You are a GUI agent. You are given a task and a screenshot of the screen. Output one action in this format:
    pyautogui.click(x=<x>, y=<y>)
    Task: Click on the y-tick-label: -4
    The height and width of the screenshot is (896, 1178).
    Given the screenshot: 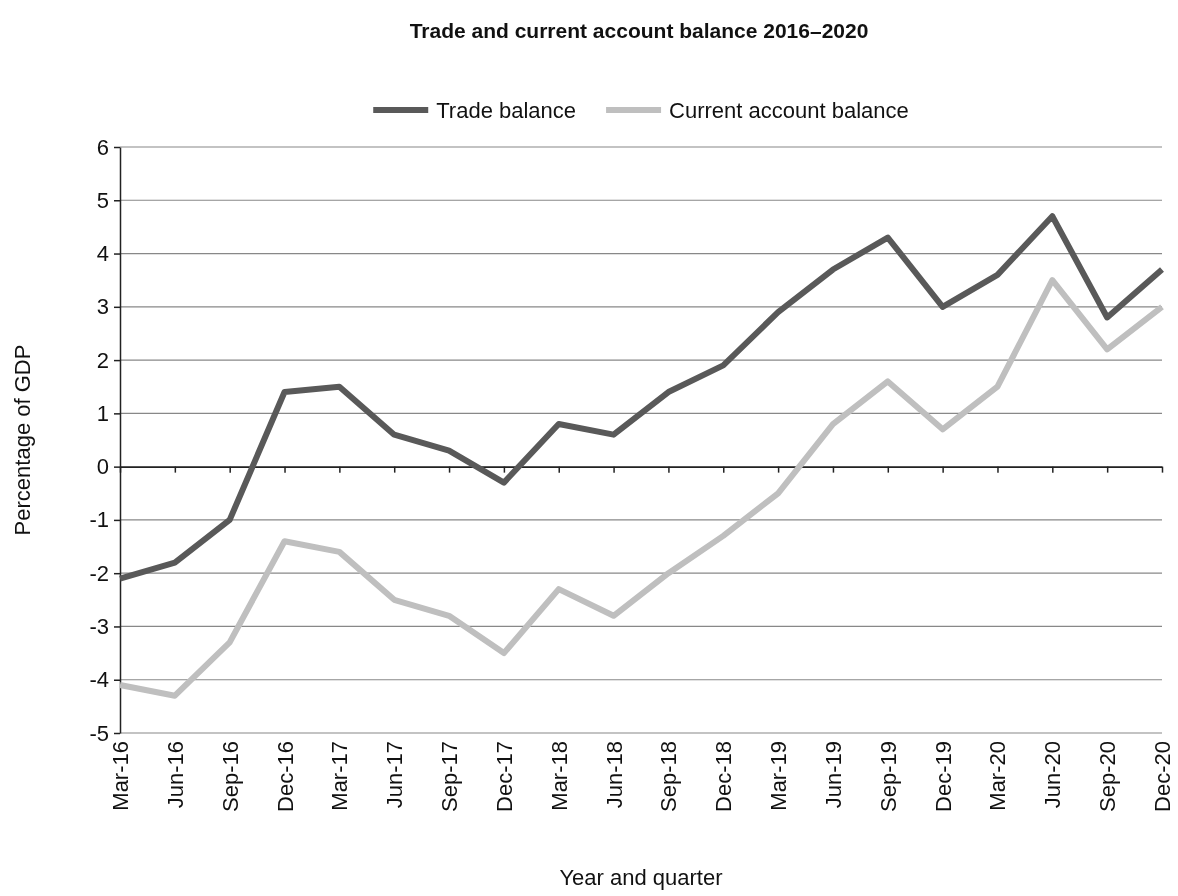 What is the action you would take?
    pyautogui.click(x=99, y=680)
    